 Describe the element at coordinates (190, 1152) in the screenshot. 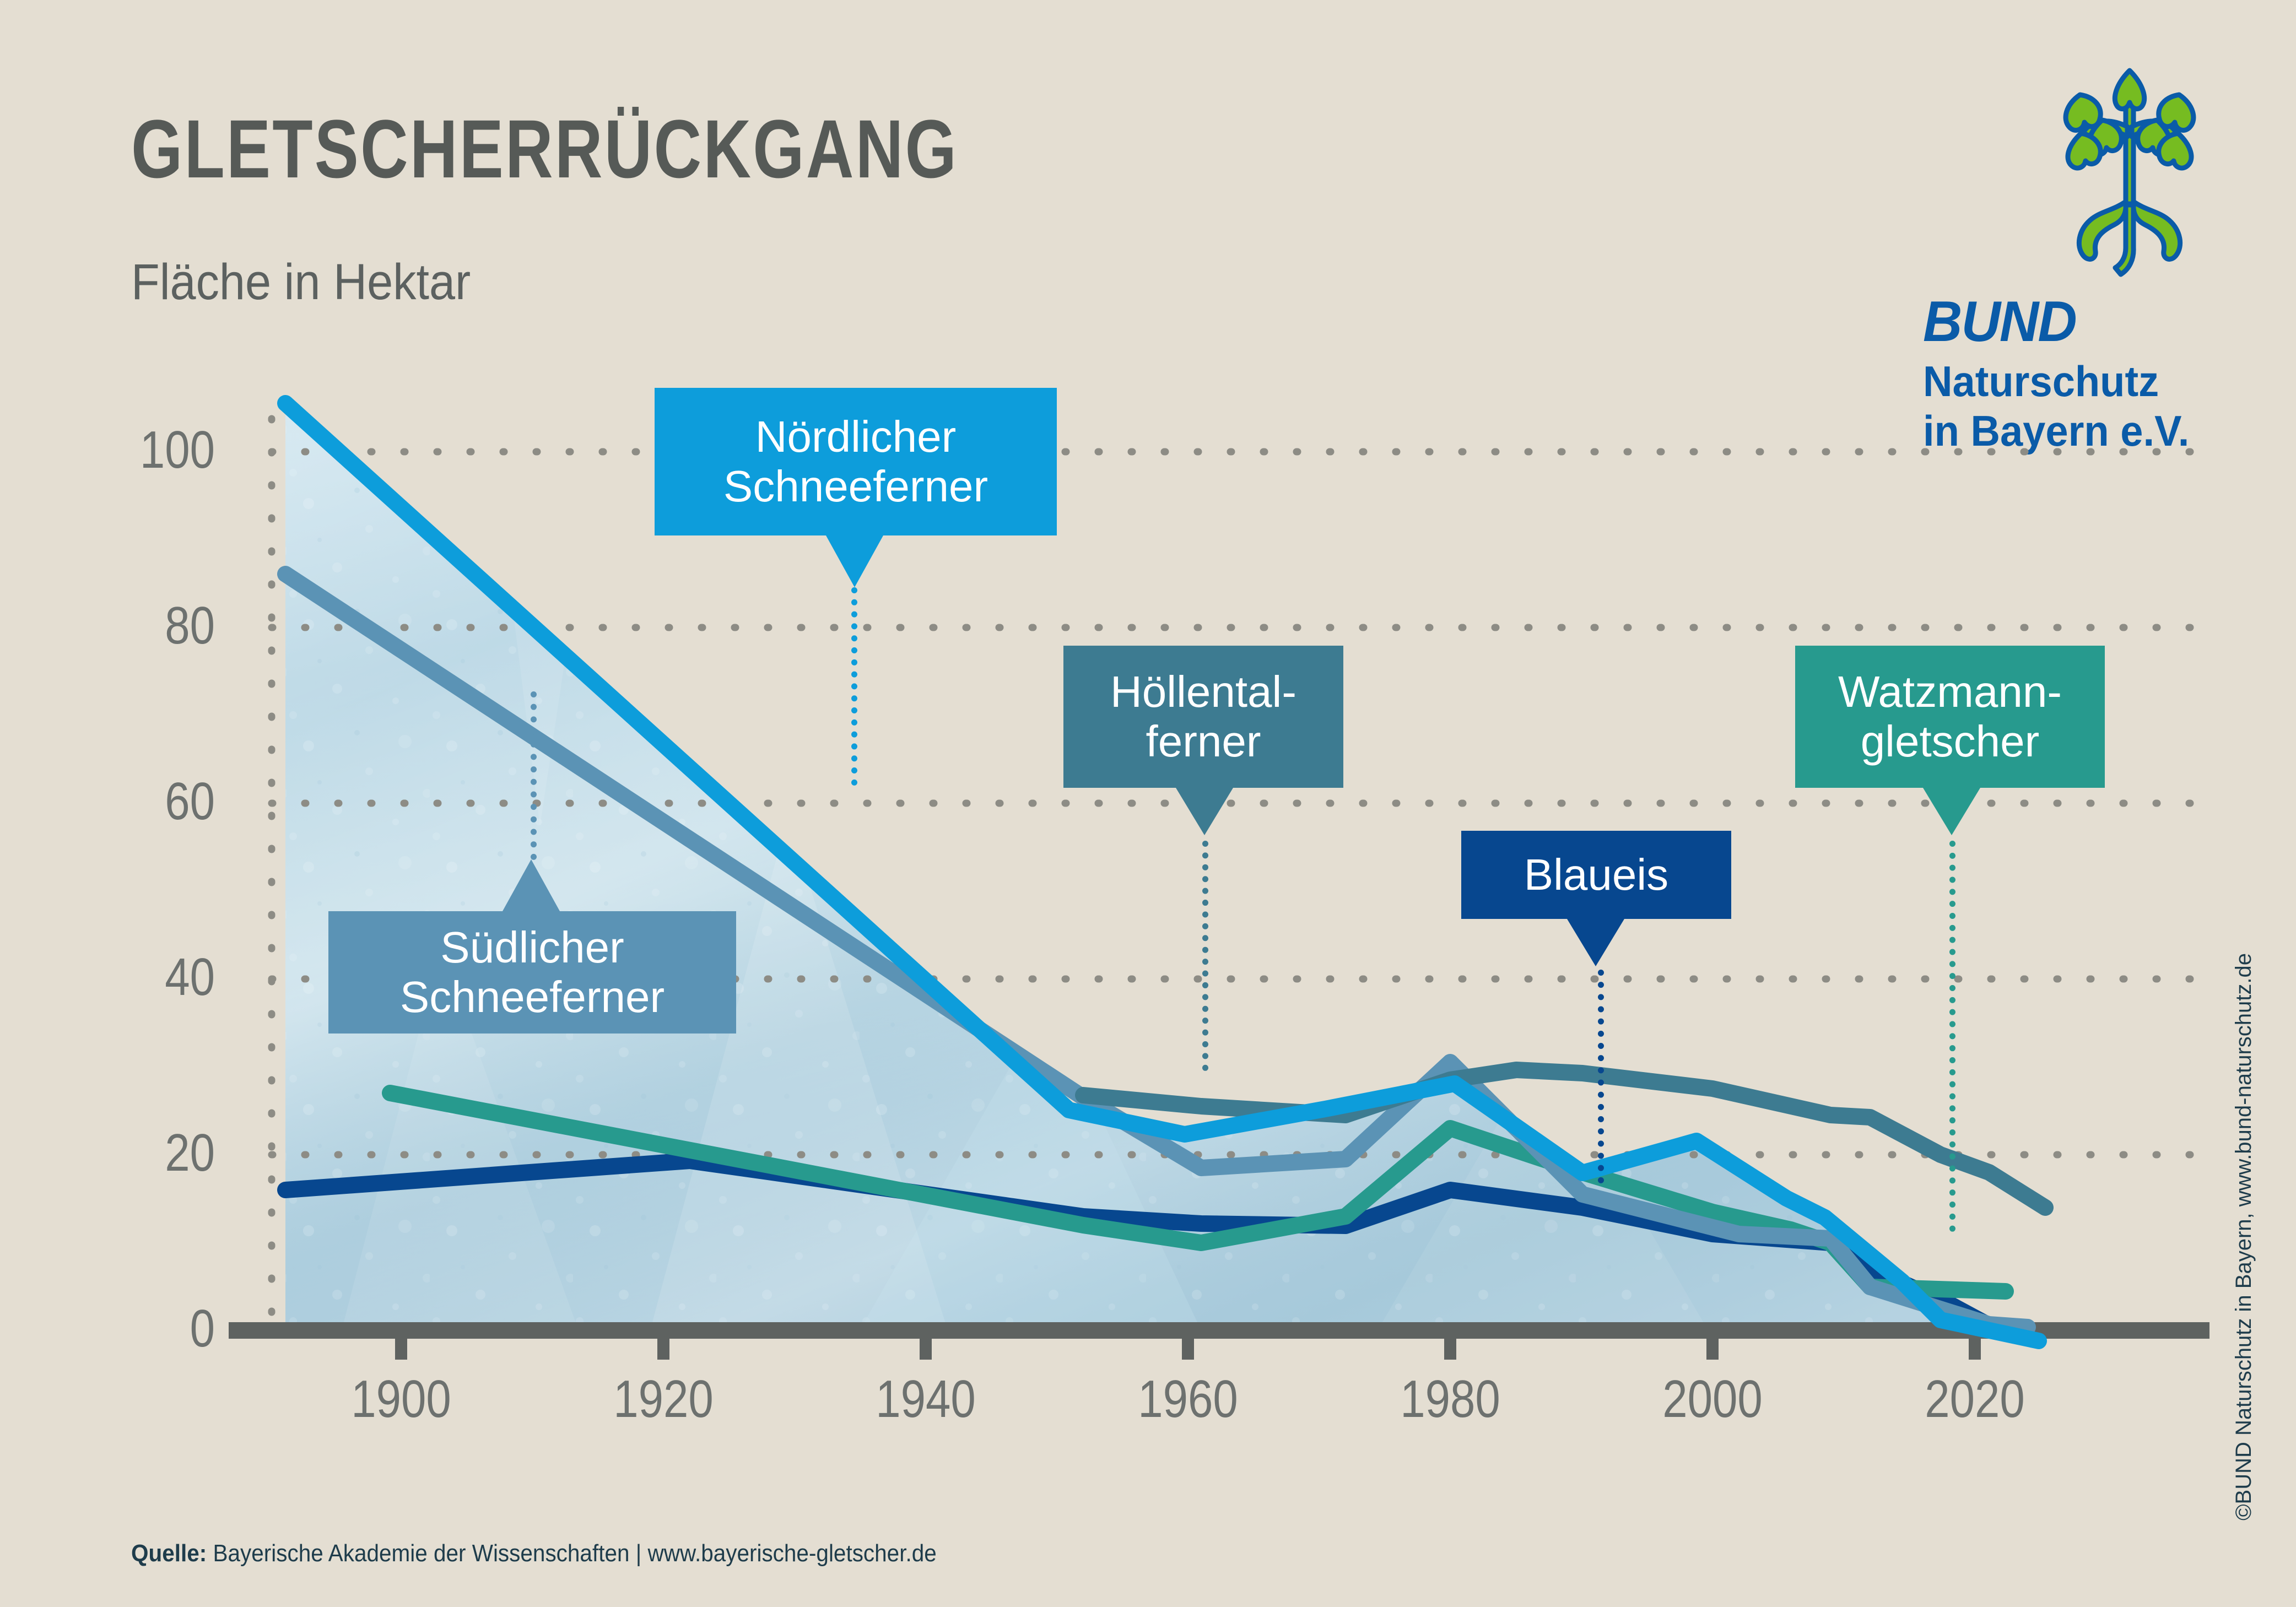

I see `y-tick-20: 20` at that location.